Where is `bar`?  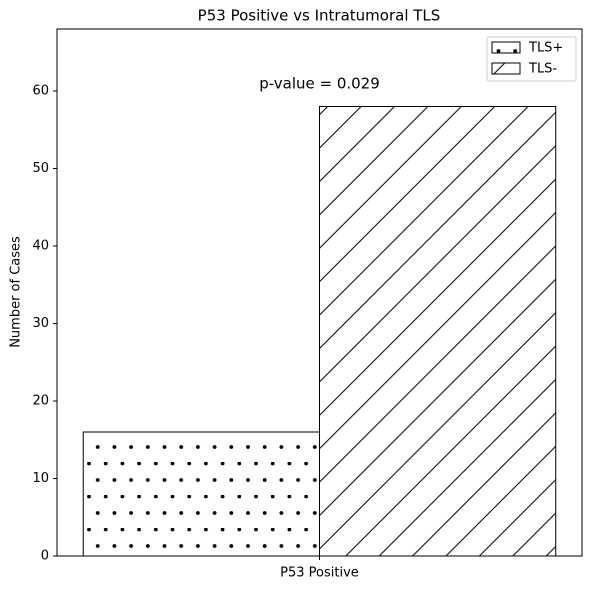 bar is located at coordinates (201, 494).